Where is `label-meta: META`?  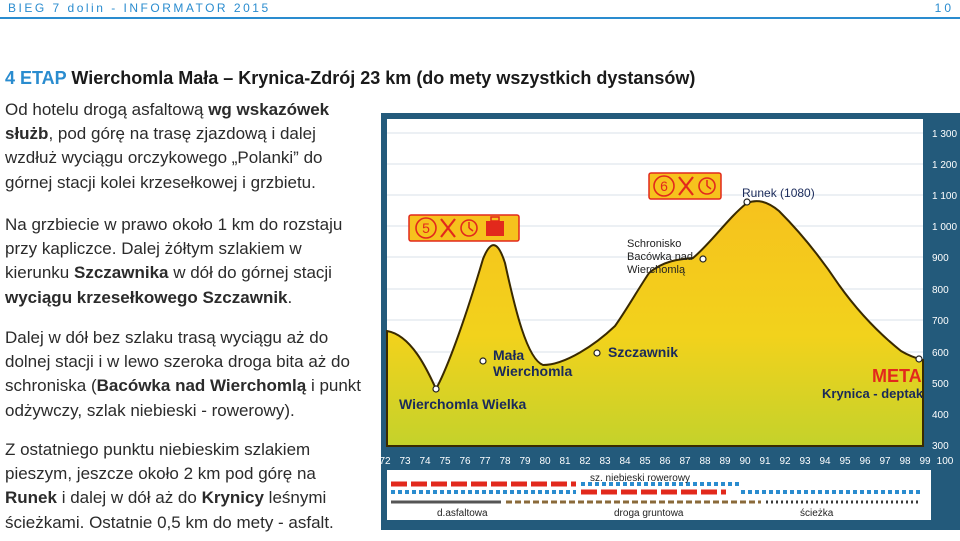
label-meta: META is located at coordinates (897, 376).